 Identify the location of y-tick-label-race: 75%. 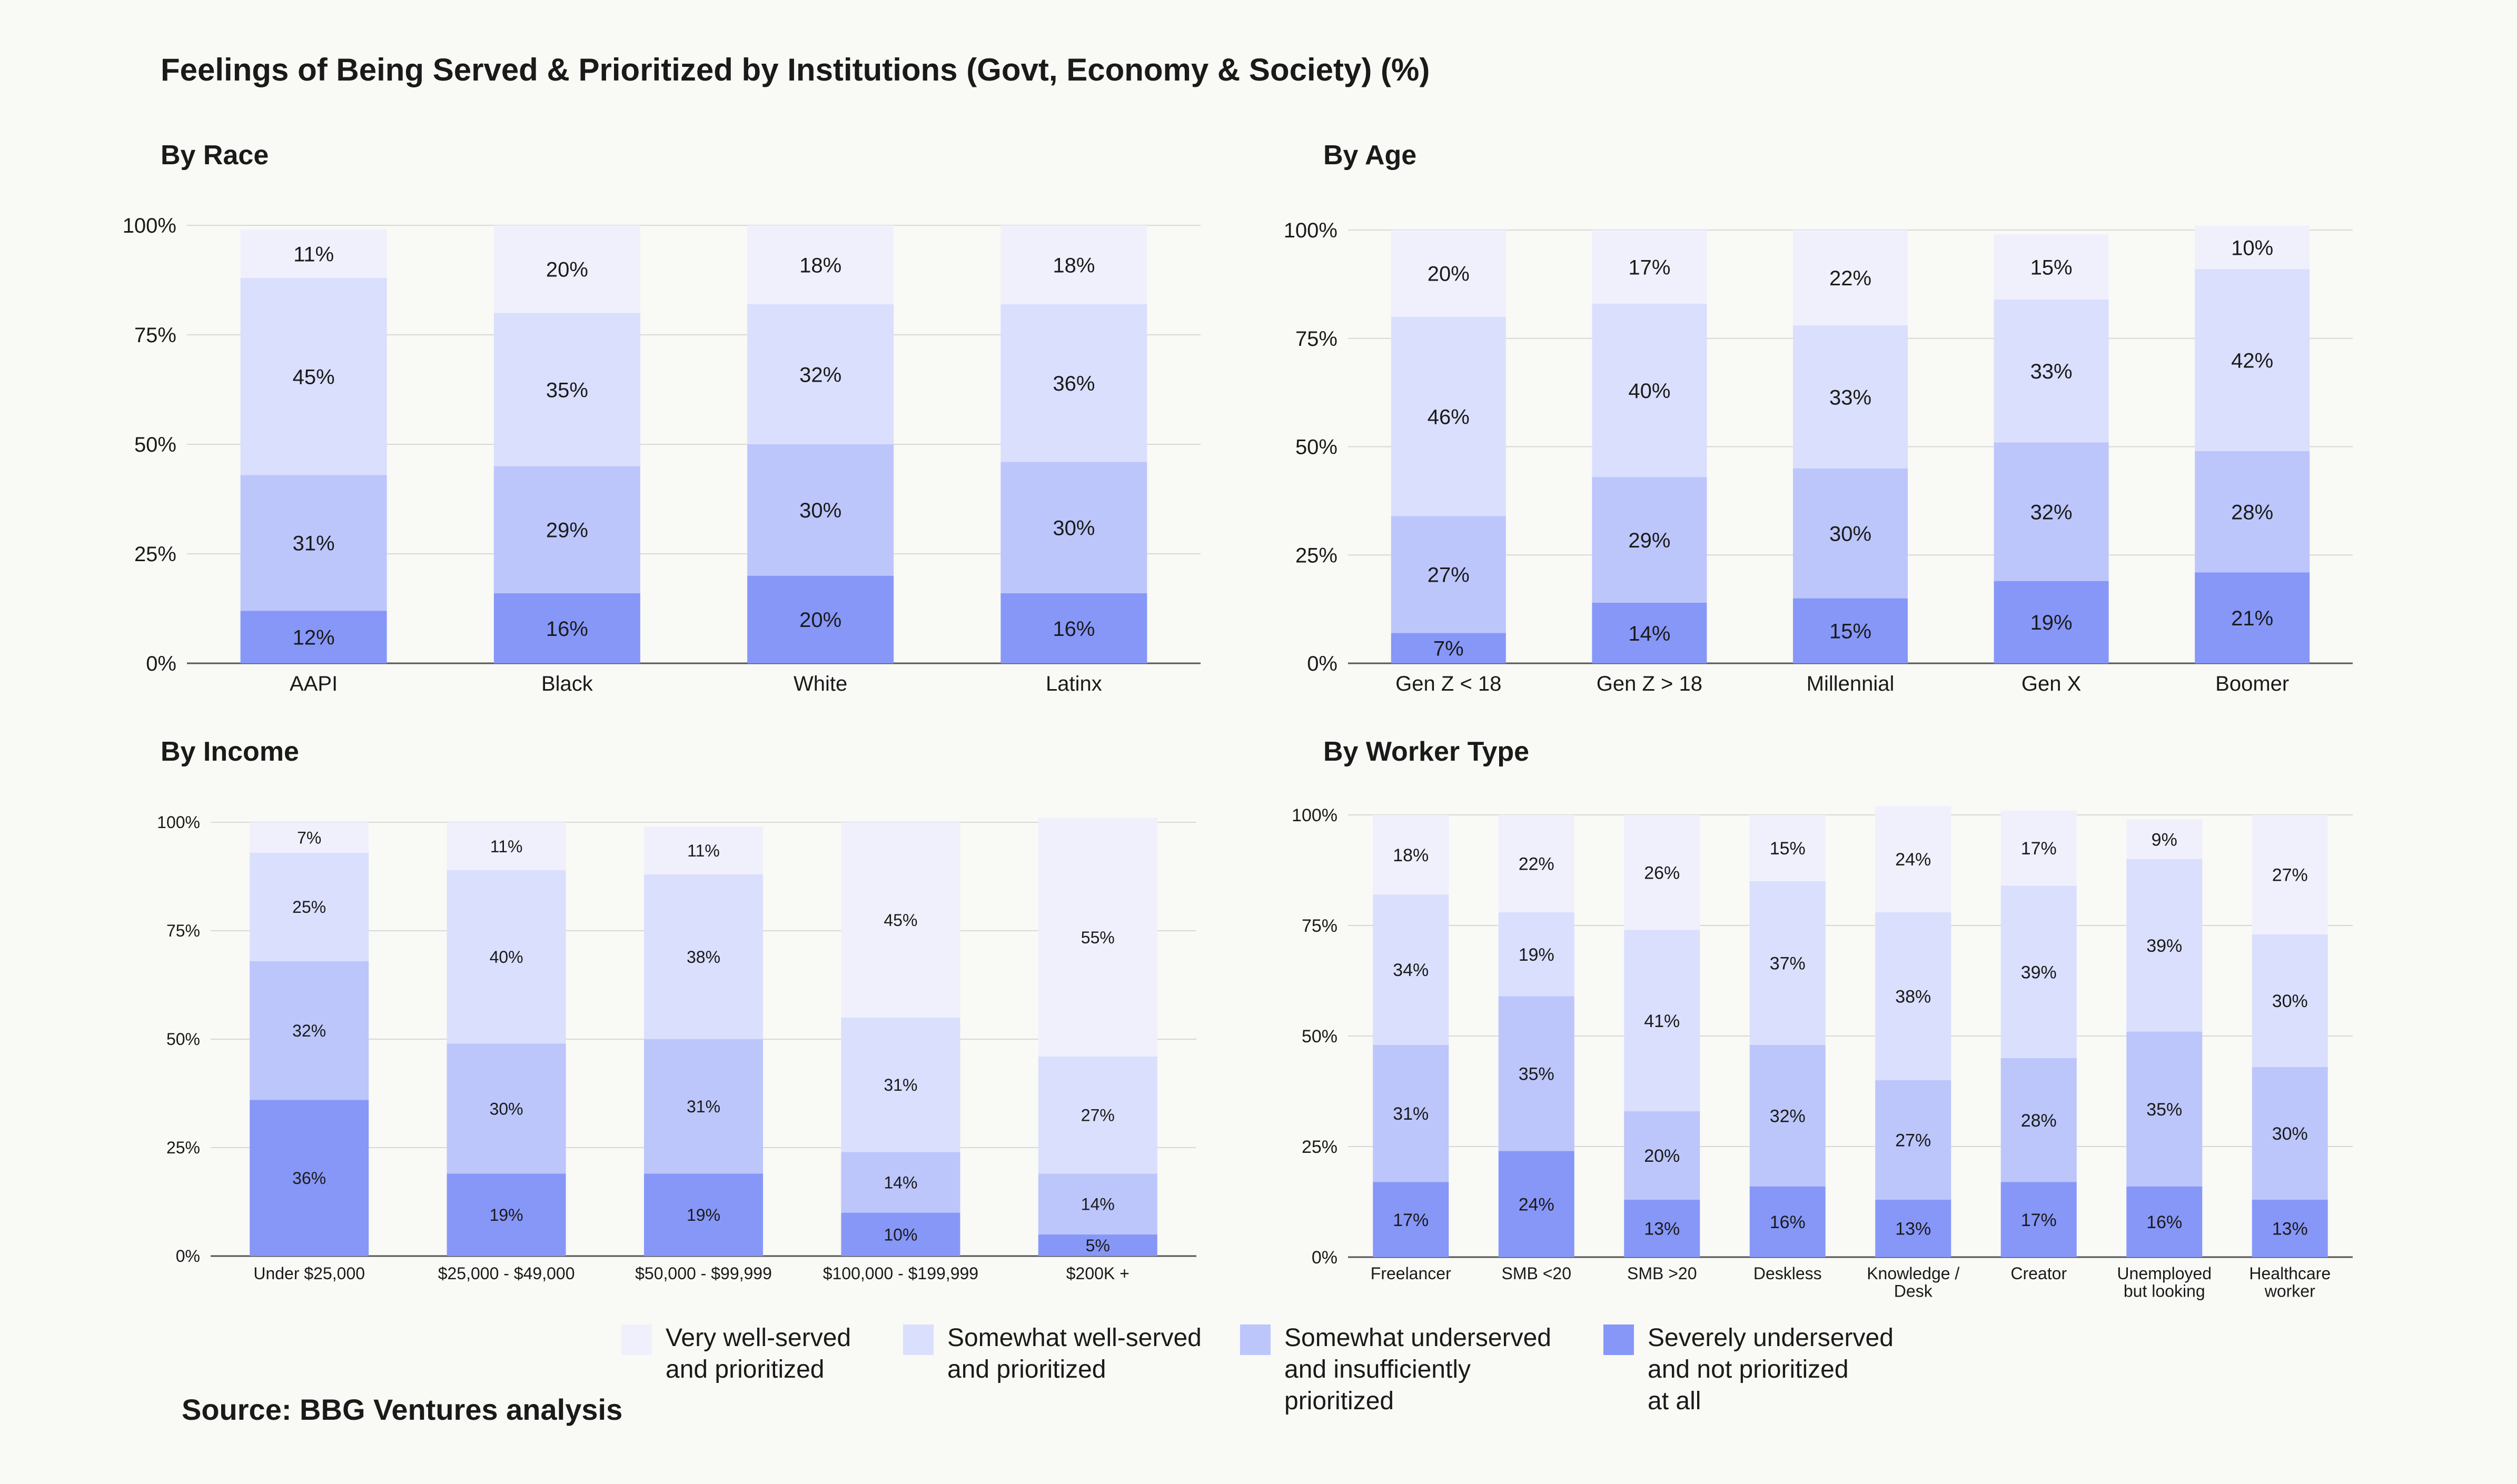
(155, 335).